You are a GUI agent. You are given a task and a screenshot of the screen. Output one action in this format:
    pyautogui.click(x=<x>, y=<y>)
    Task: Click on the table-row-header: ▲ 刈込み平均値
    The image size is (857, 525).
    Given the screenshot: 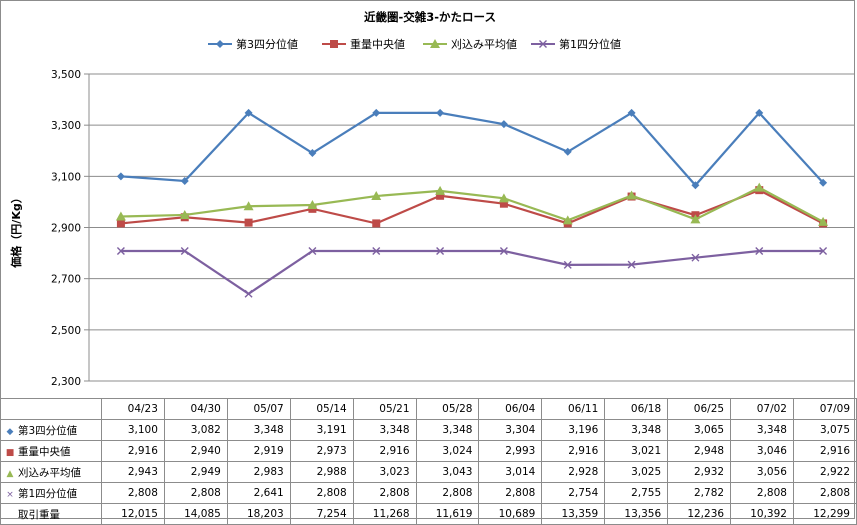 What is the action you would take?
    pyautogui.click(x=51, y=472)
    